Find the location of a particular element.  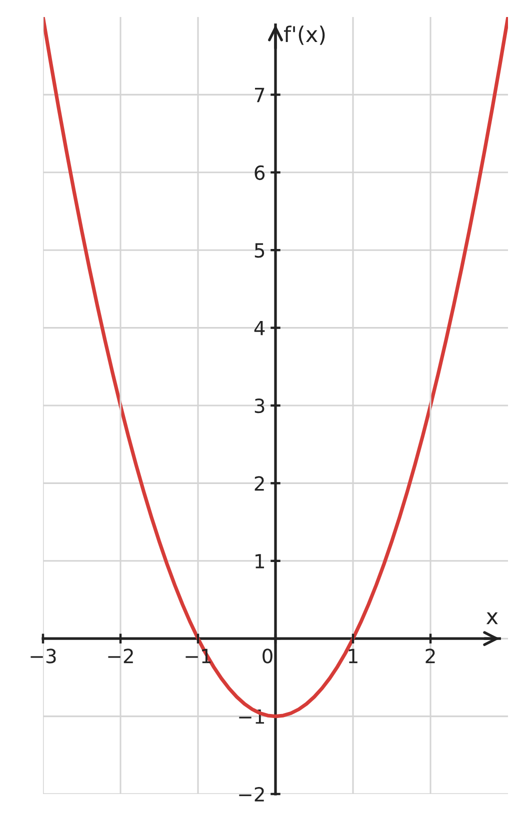

y-tick-label: −2 is located at coordinates (251, 794).